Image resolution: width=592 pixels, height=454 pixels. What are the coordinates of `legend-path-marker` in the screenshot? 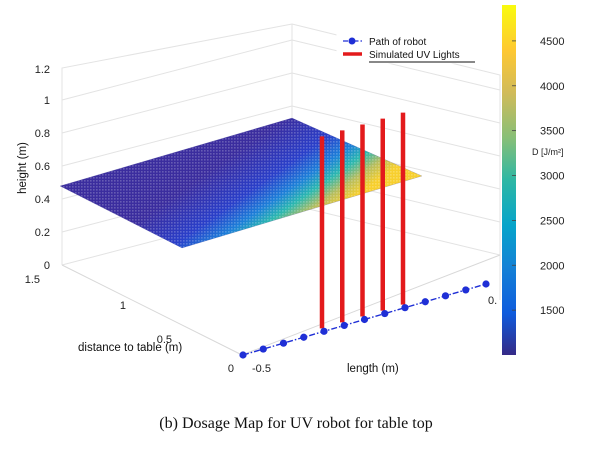 It's located at (352, 41).